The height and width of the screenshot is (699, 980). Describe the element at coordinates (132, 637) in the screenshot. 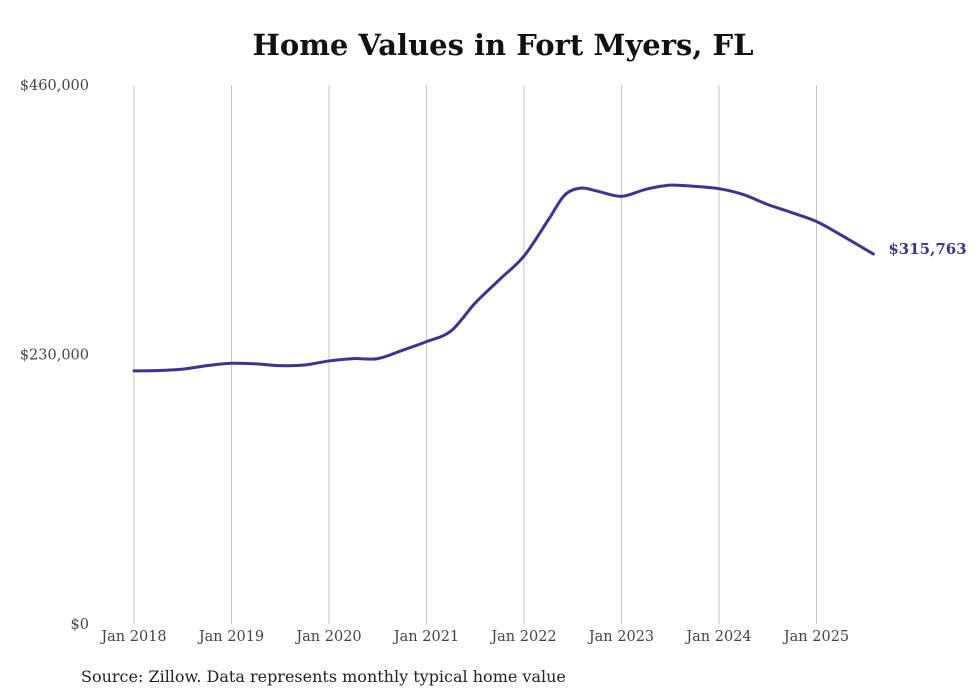

I see `x-tick-label: Jan 2018` at that location.